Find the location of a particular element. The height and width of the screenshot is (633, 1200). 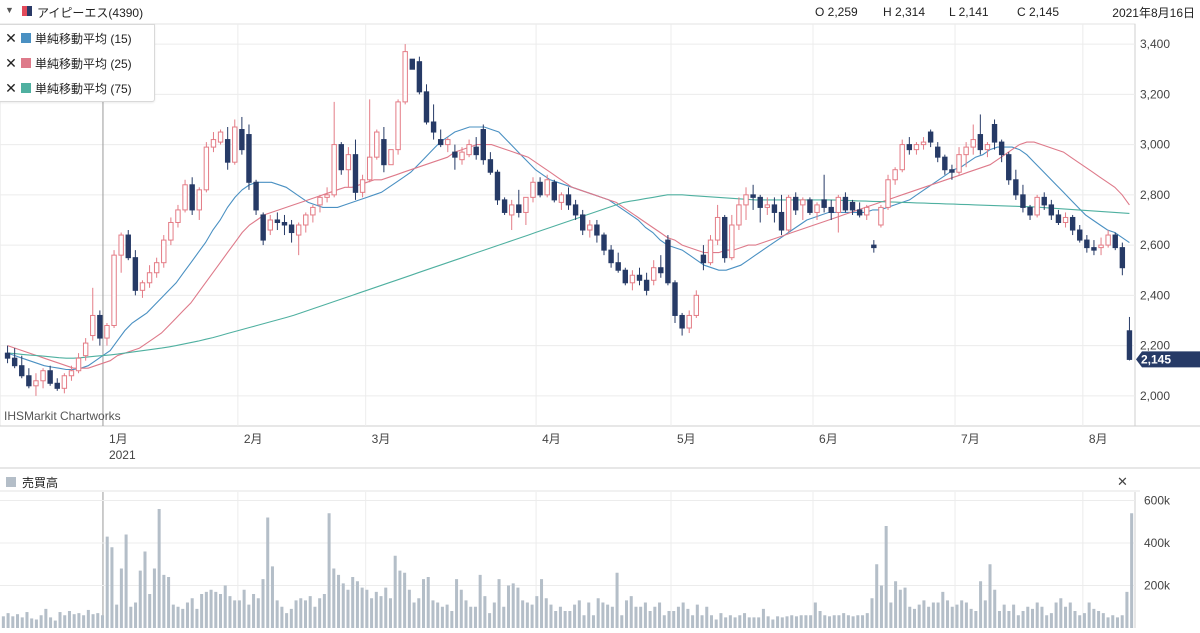

chevron-down-icon: ▼ is located at coordinates (9, 10).